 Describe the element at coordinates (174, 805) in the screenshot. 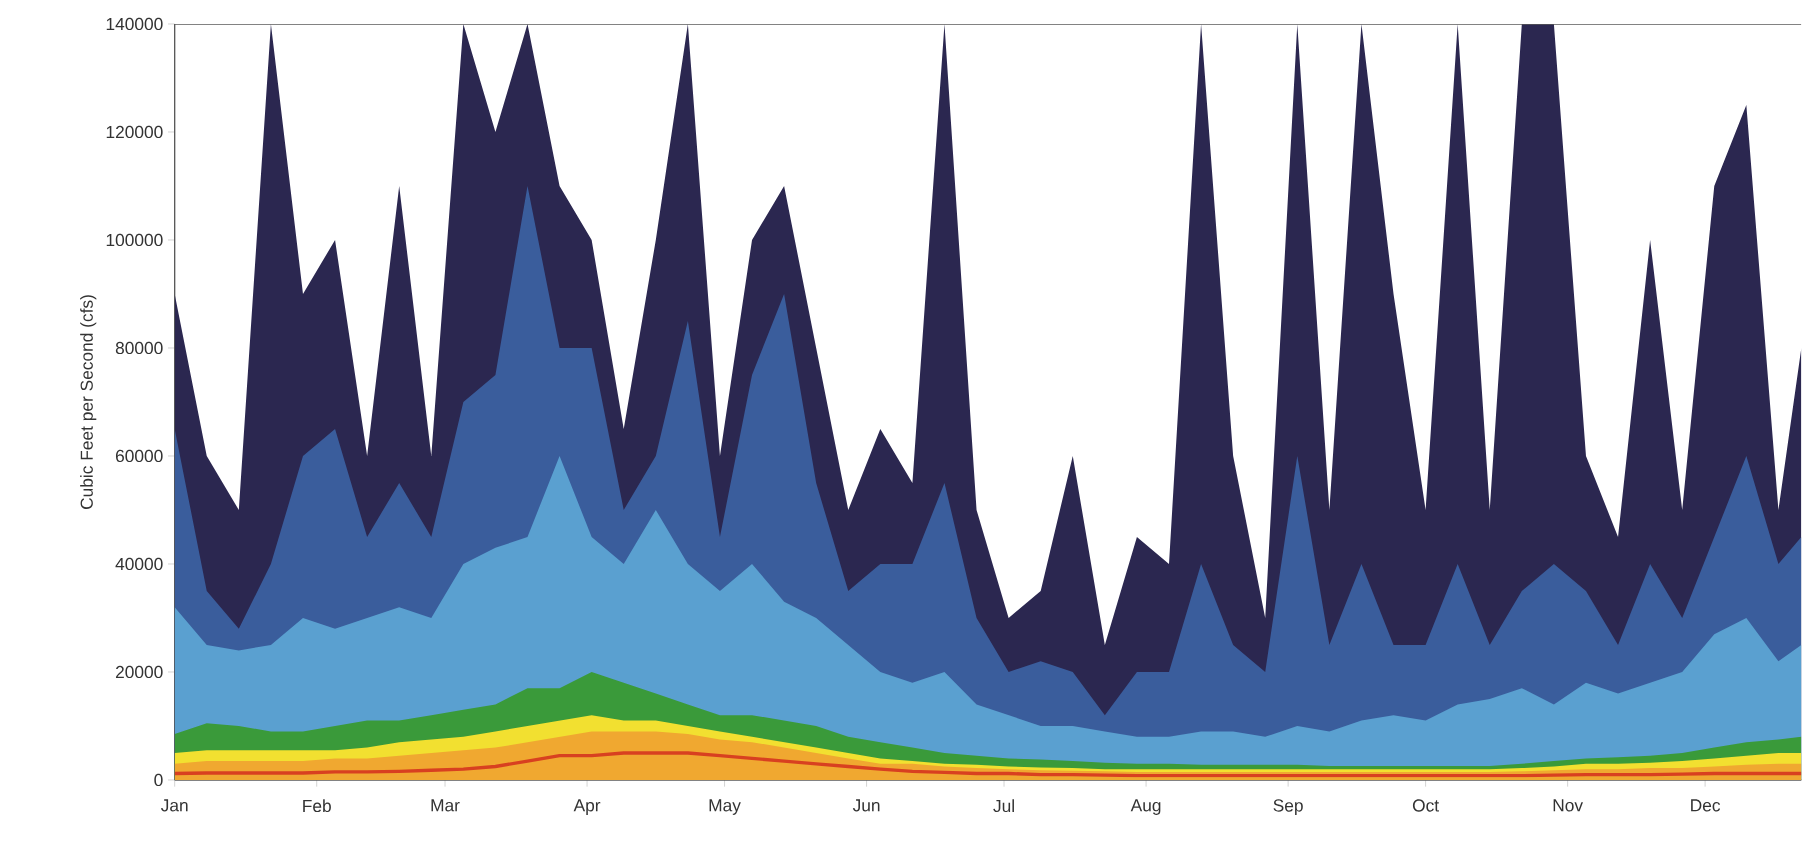

I see `x-tick-label: Jan` at that location.